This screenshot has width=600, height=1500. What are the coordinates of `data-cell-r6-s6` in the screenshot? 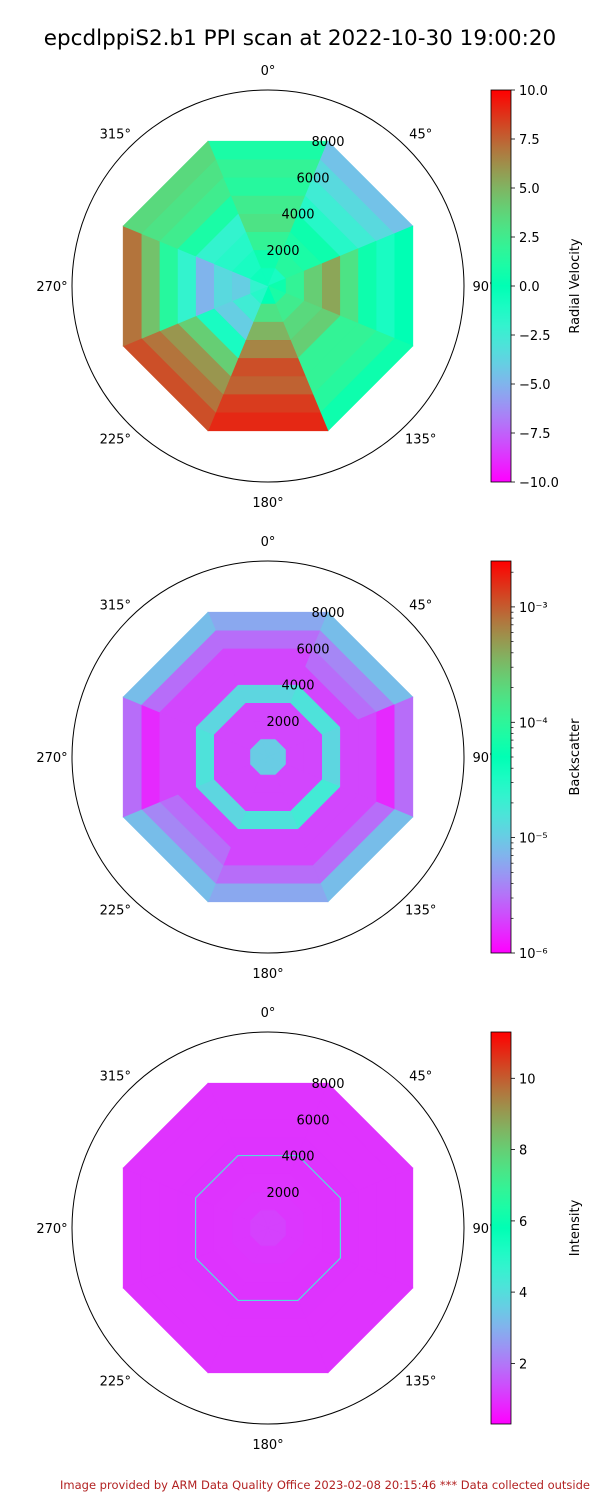 It's located at (150, 757).